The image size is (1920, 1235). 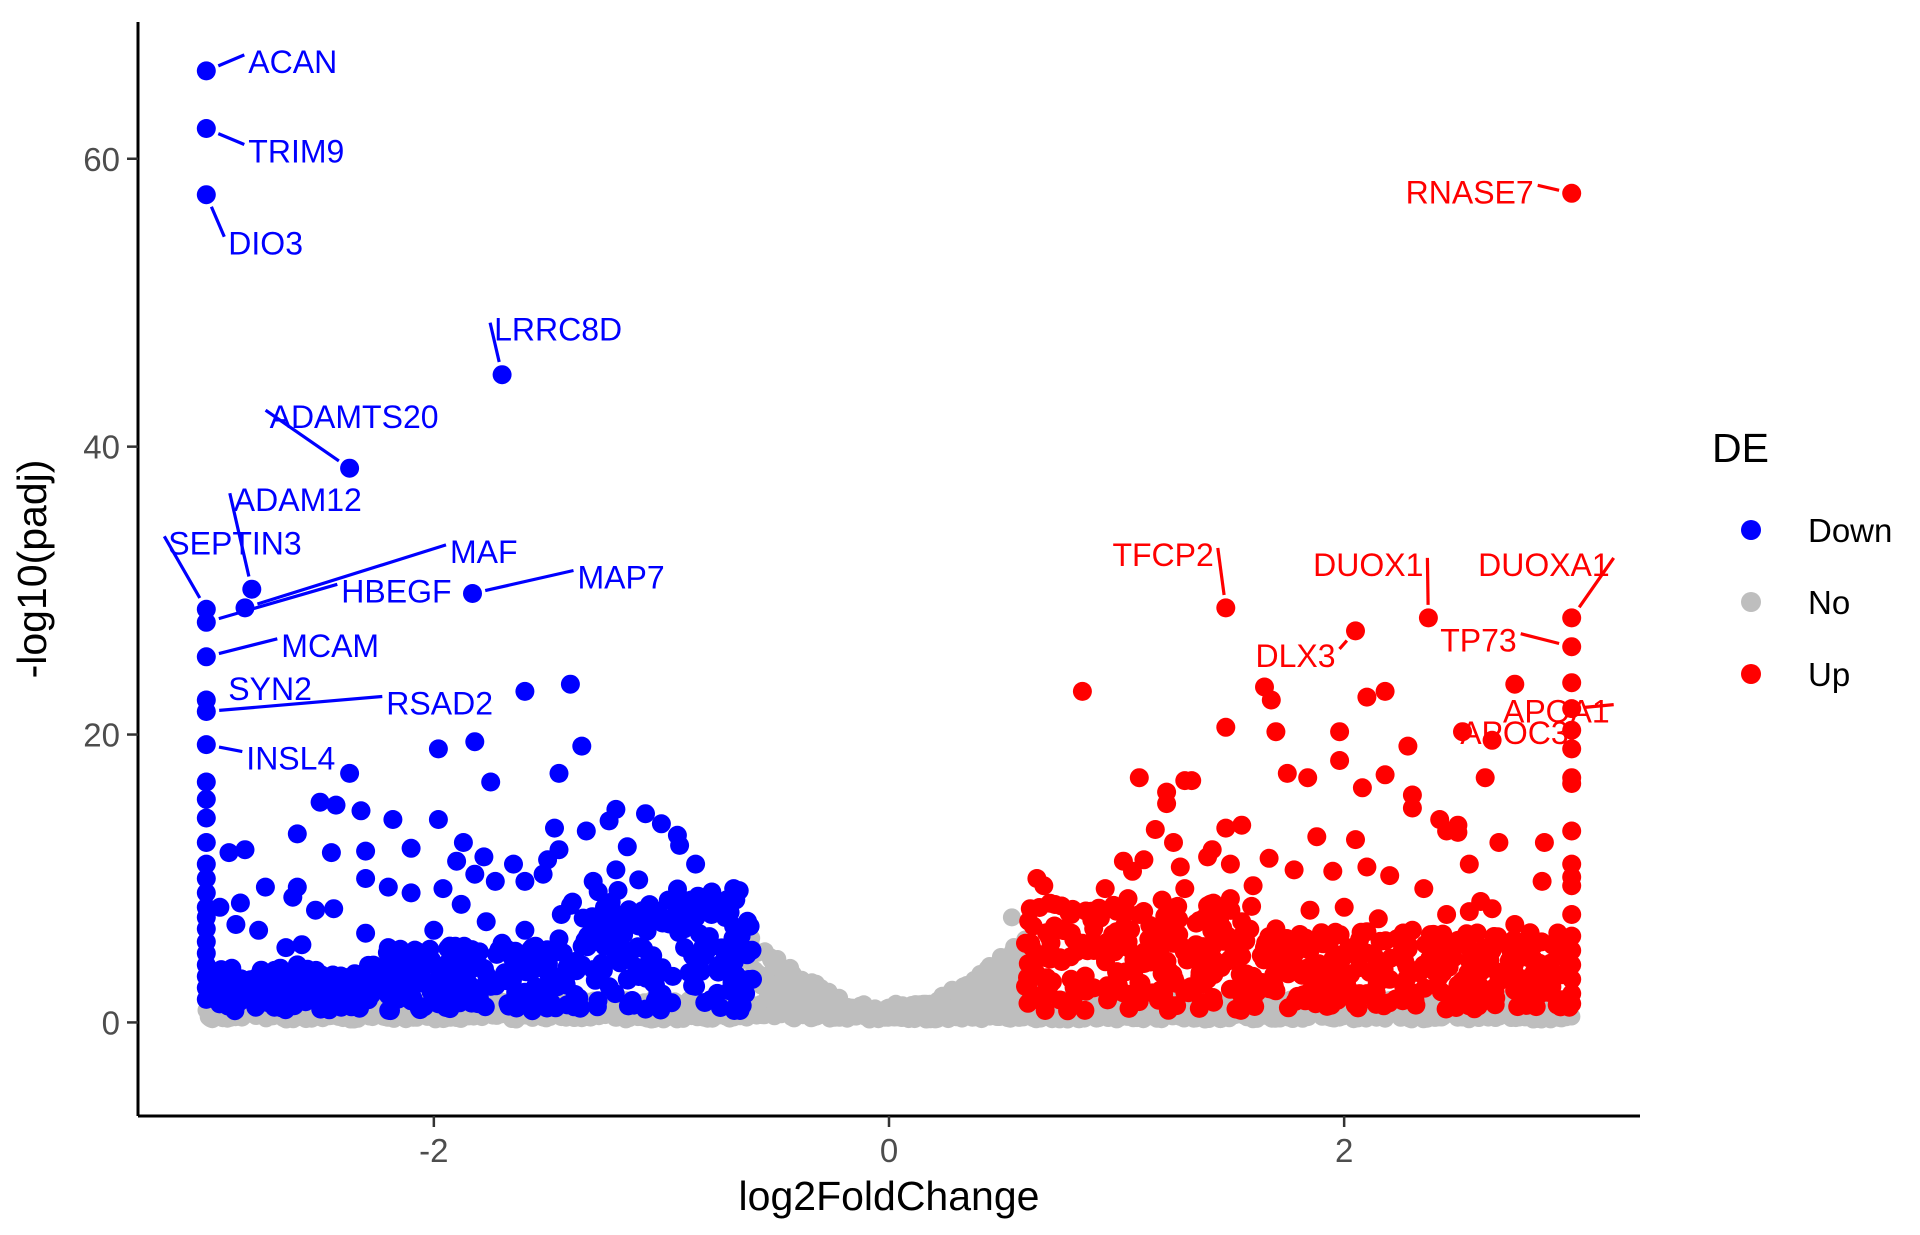 What do you see at coordinates (396, 591) in the screenshot?
I see `gene-label-hbegf: HBEGF` at bounding box center [396, 591].